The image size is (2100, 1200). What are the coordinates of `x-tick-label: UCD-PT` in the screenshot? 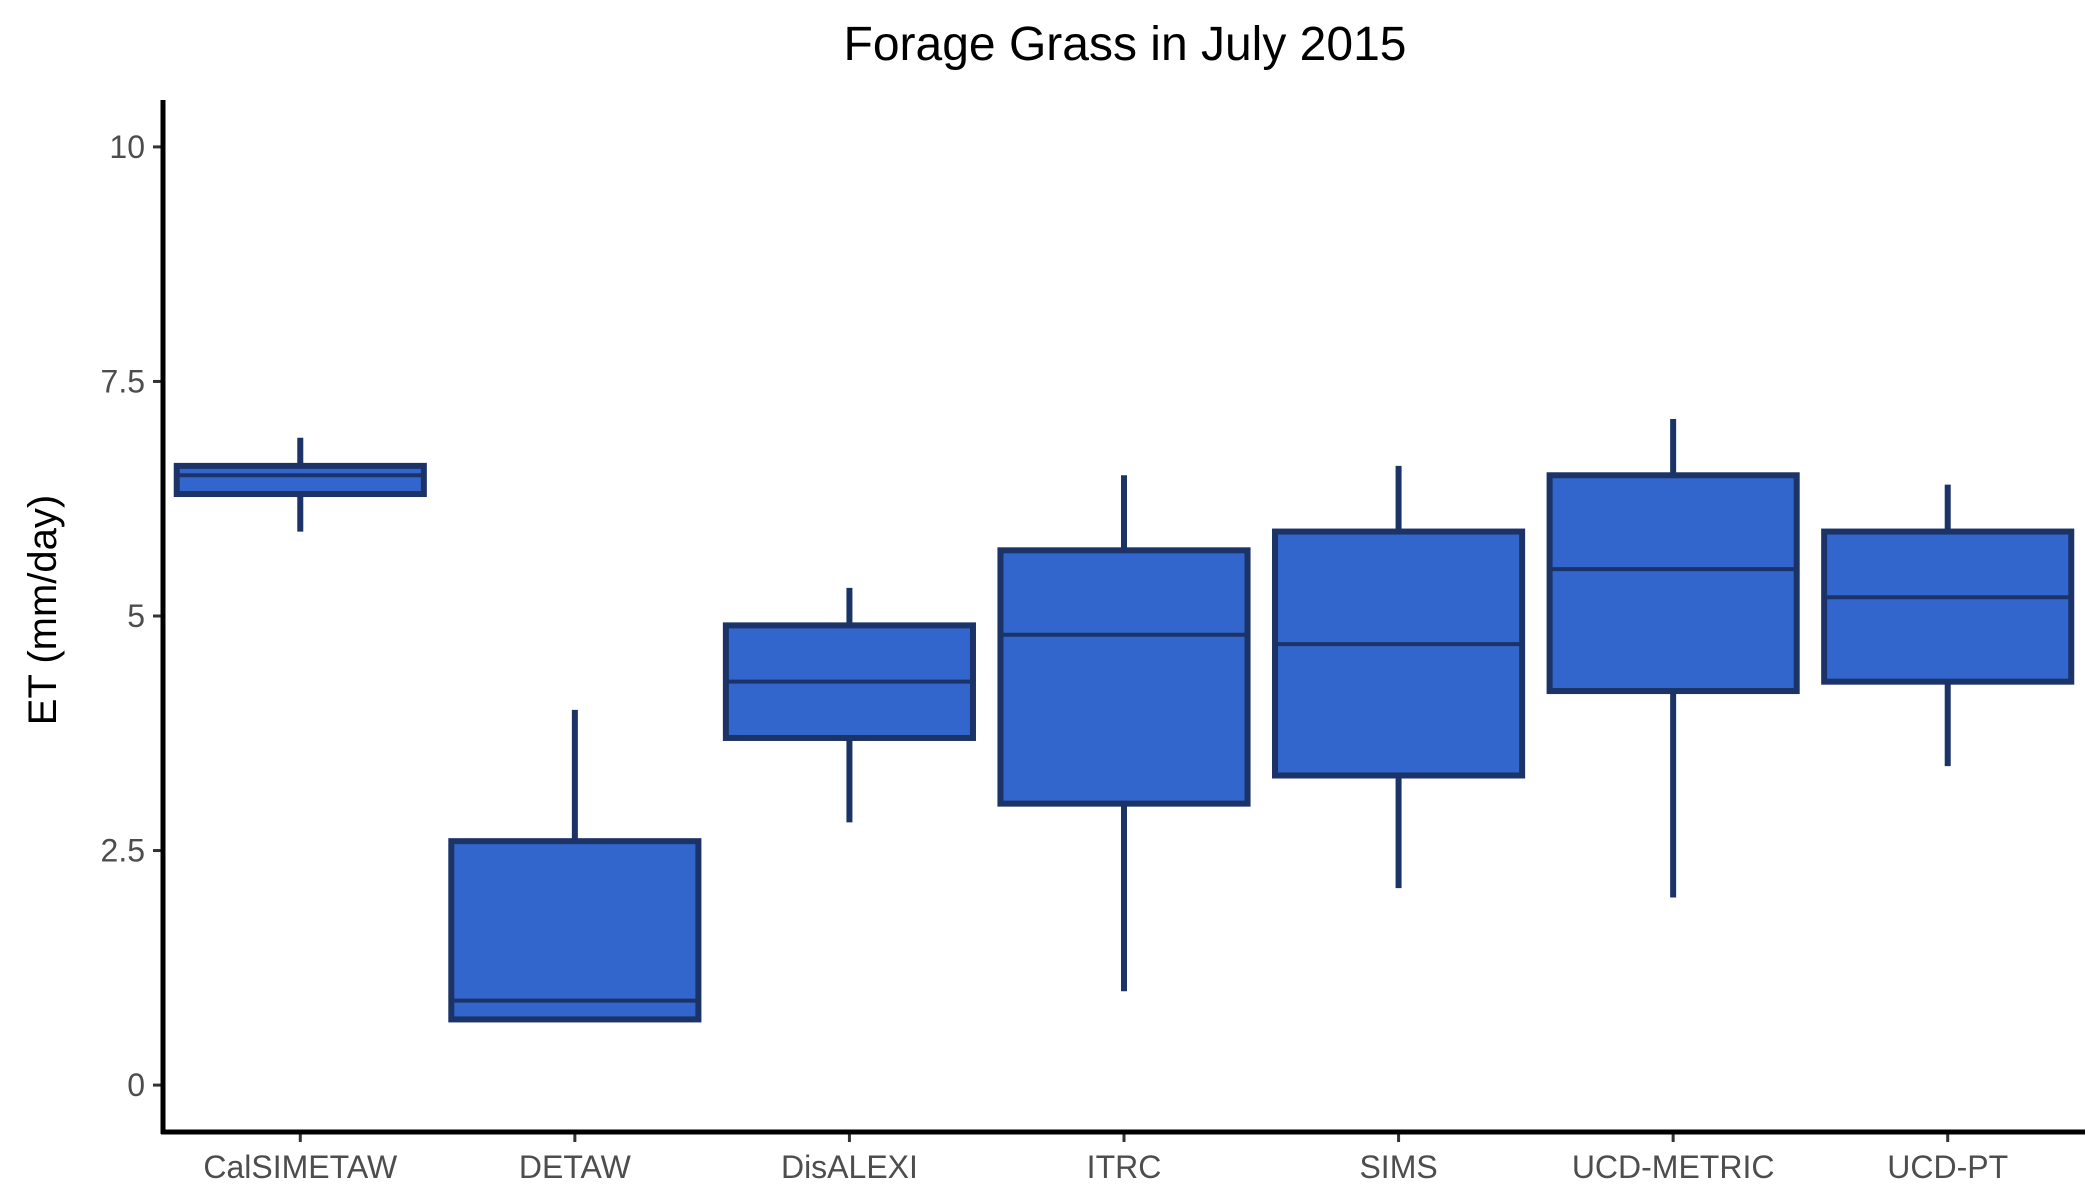 It's located at (1947, 1167).